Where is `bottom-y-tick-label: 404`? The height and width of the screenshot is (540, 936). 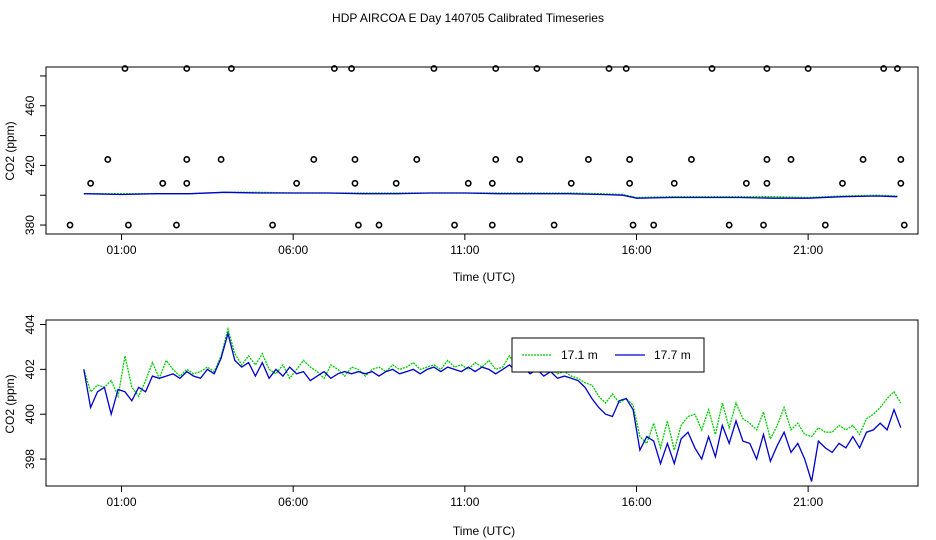
bottom-y-tick-label: 404 is located at coordinates (30, 324).